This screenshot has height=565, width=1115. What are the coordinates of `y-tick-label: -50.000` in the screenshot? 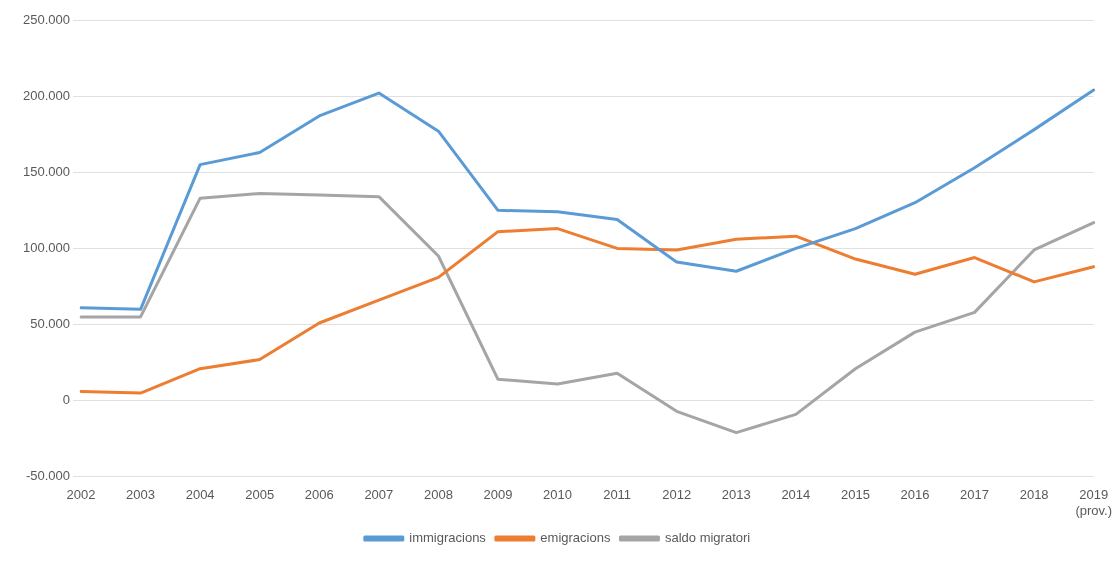 It's located at (47, 476).